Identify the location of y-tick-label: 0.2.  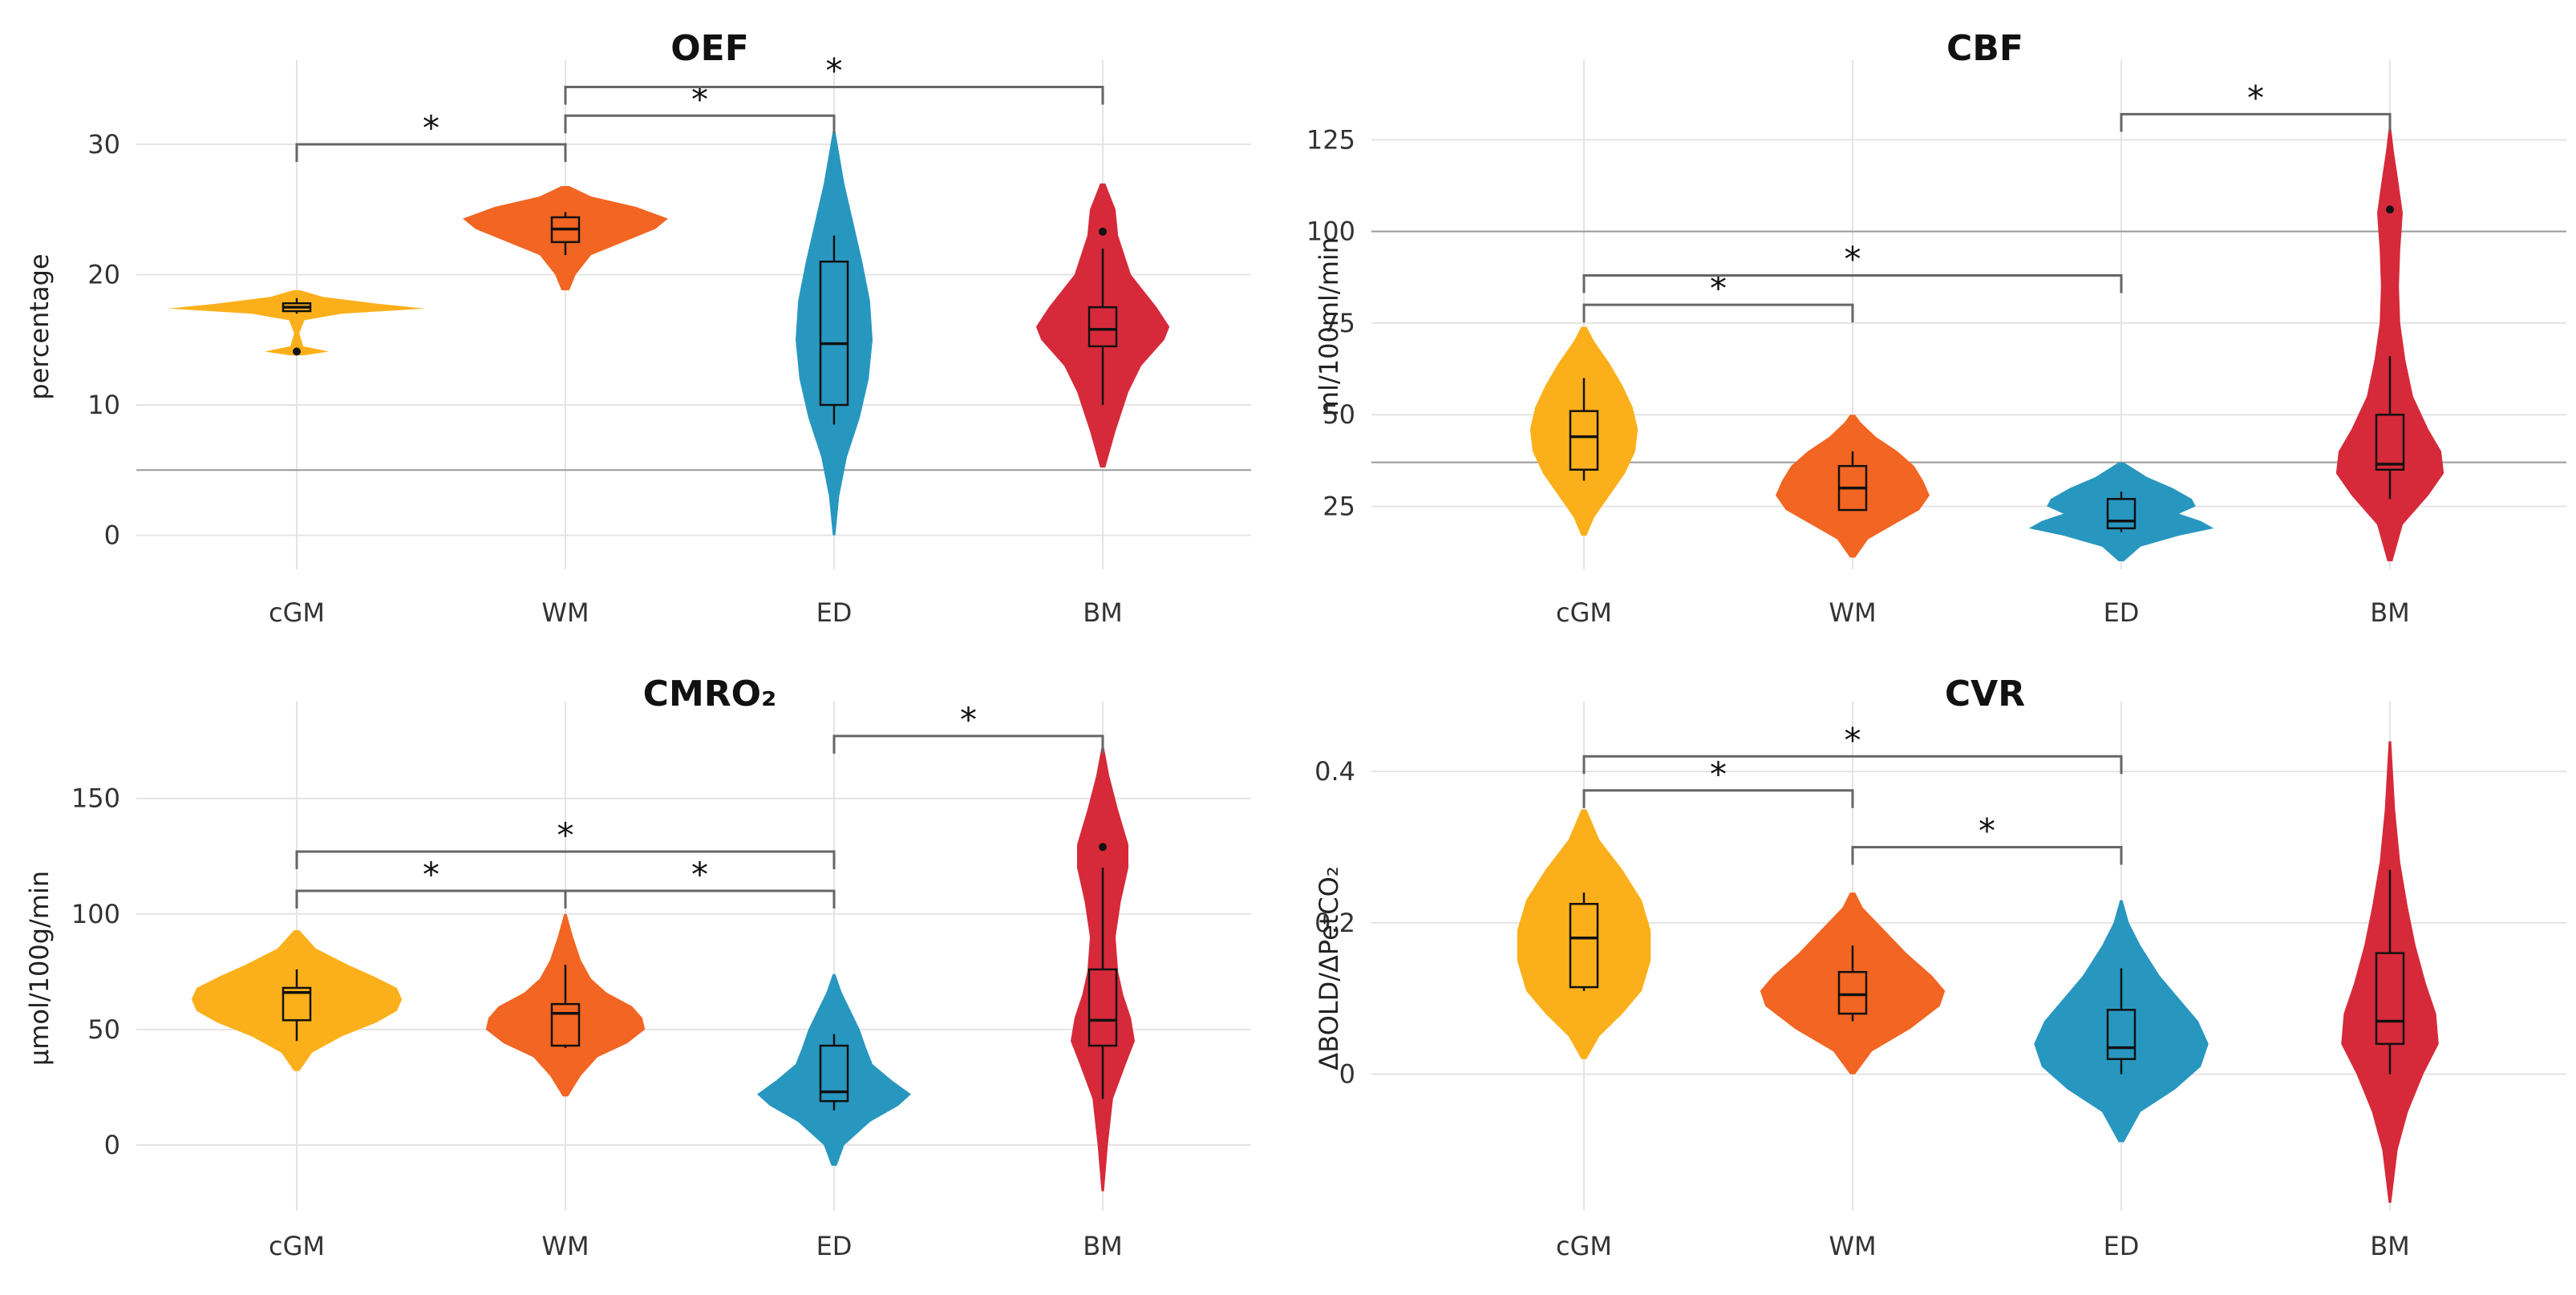
(1334, 923).